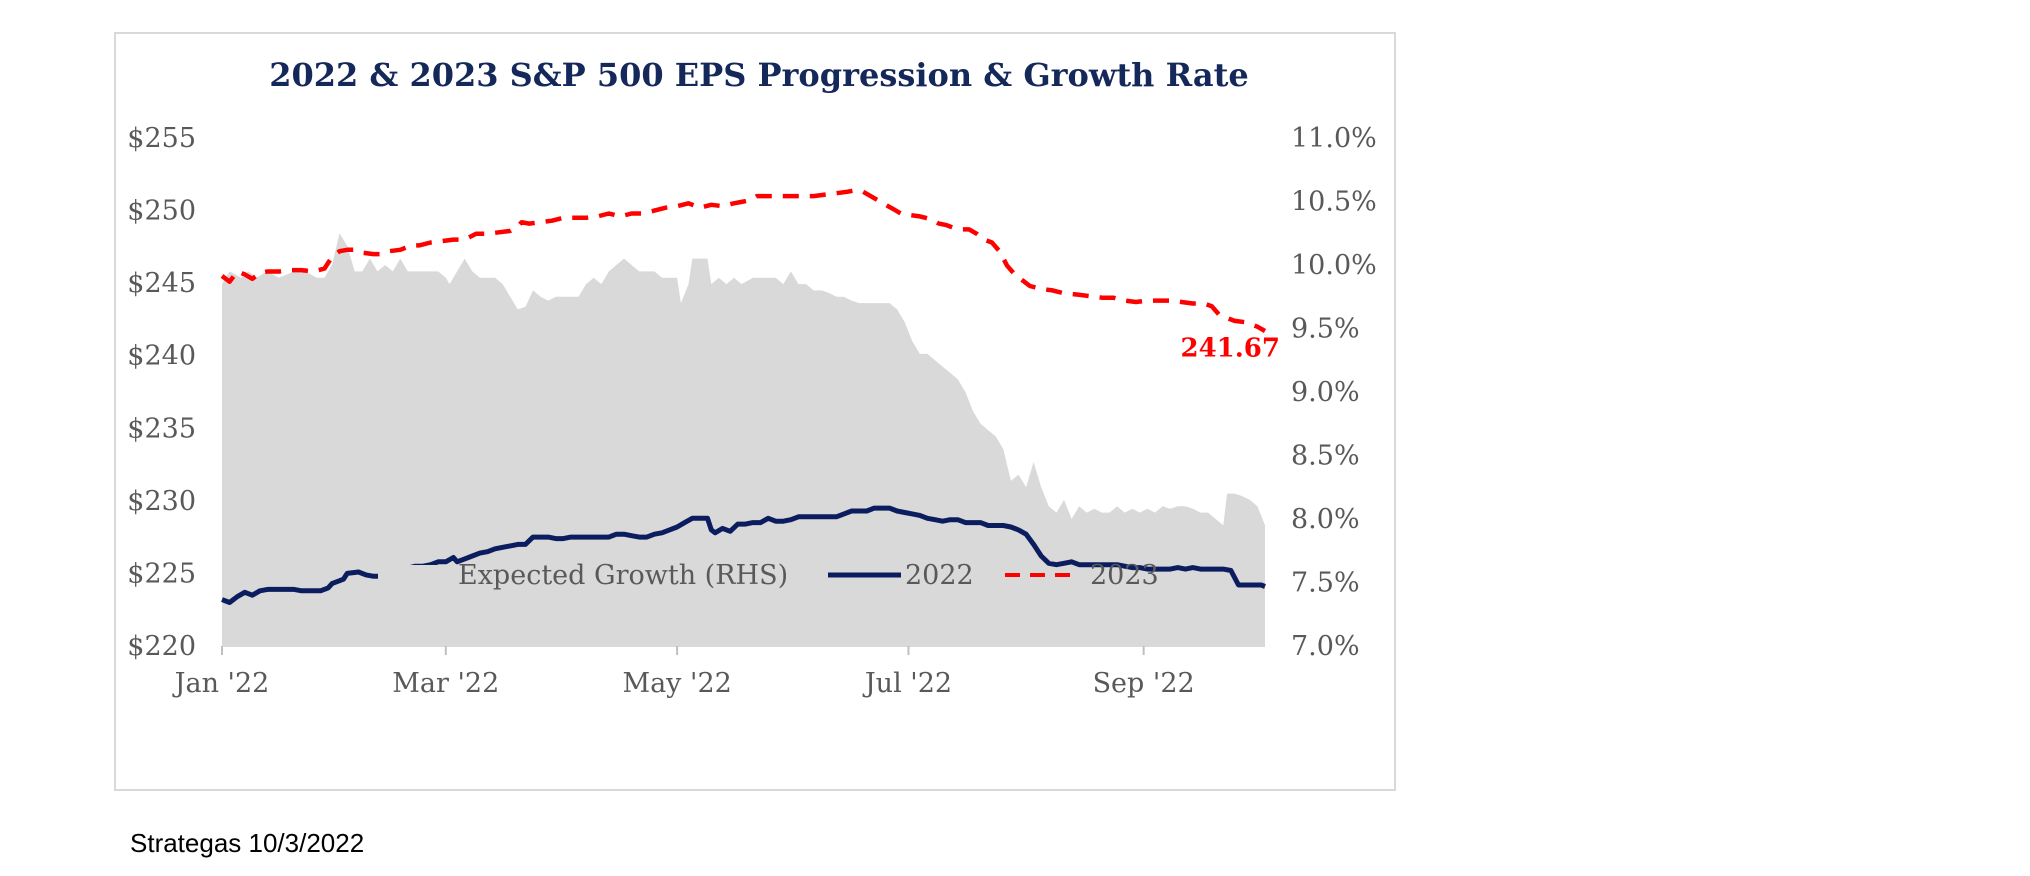 This screenshot has height=876, width=2030. What do you see at coordinates (1334, 202) in the screenshot?
I see `y-right-tick-label: 10.5%` at bounding box center [1334, 202].